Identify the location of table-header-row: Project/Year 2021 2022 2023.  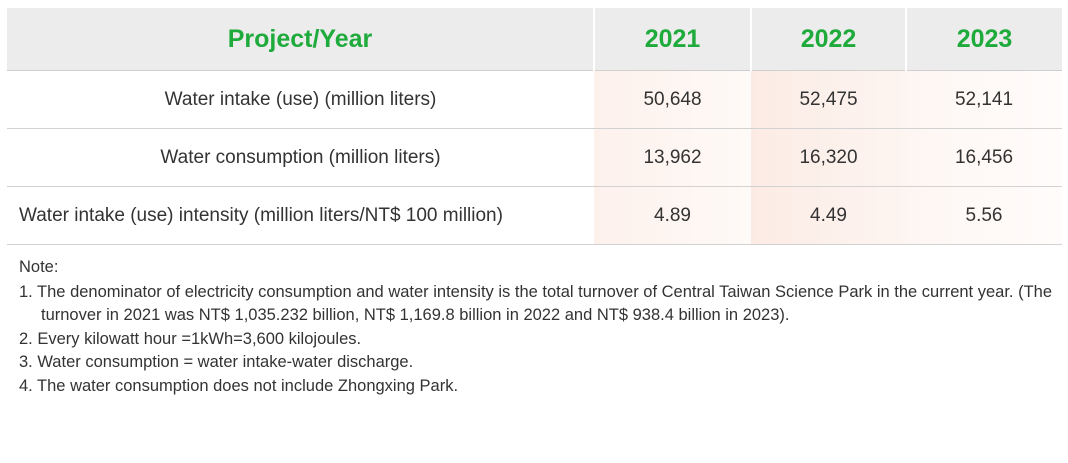
(534, 39).